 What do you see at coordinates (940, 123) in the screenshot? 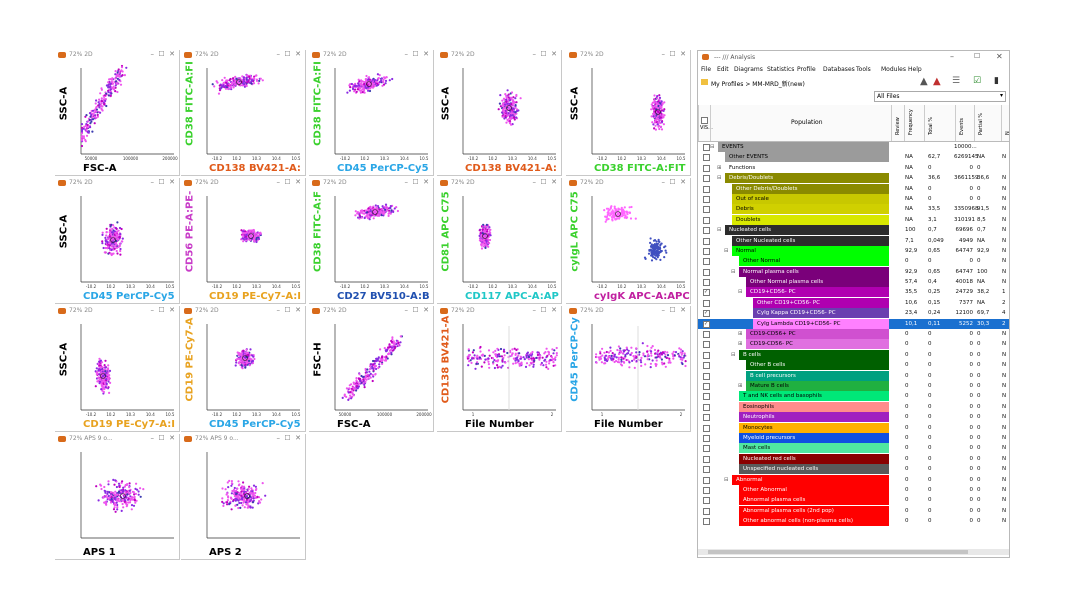
I see `column-header: Total %` at bounding box center [940, 123].